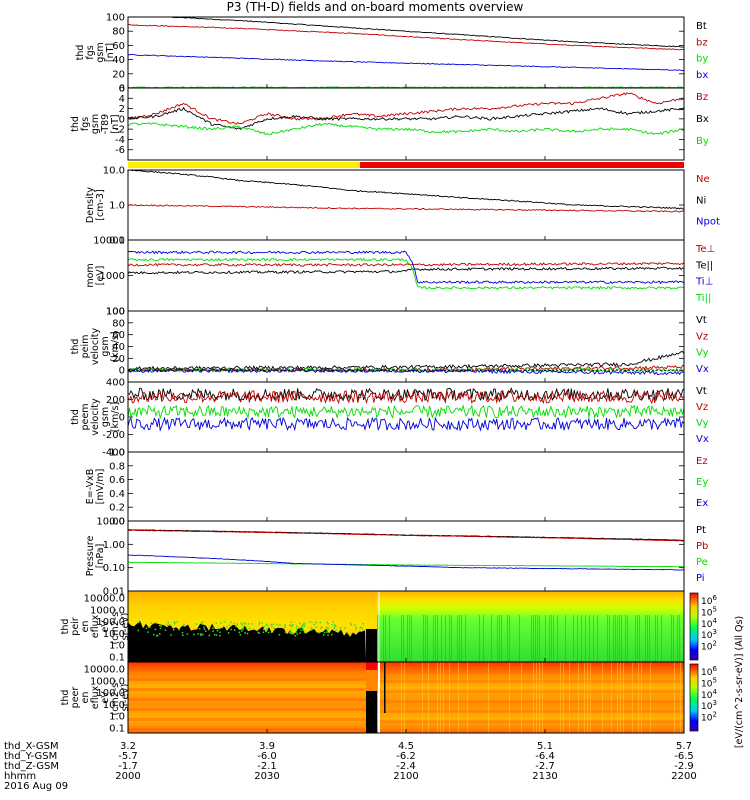  Describe the element at coordinates (85, 417) in the screenshot. I see `panel-6-ylabel: peem` at that location.